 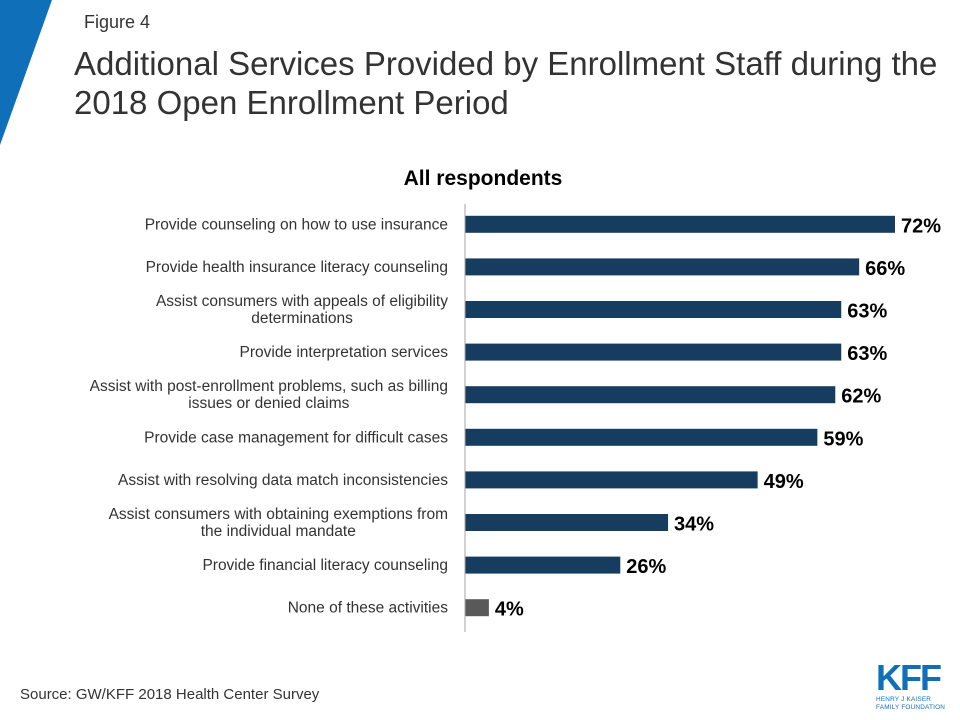 What do you see at coordinates (170, 694) in the screenshot?
I see `source-note: Source: GW/KFF 2018 Health Center Survey` at bounding box center [170, 694].